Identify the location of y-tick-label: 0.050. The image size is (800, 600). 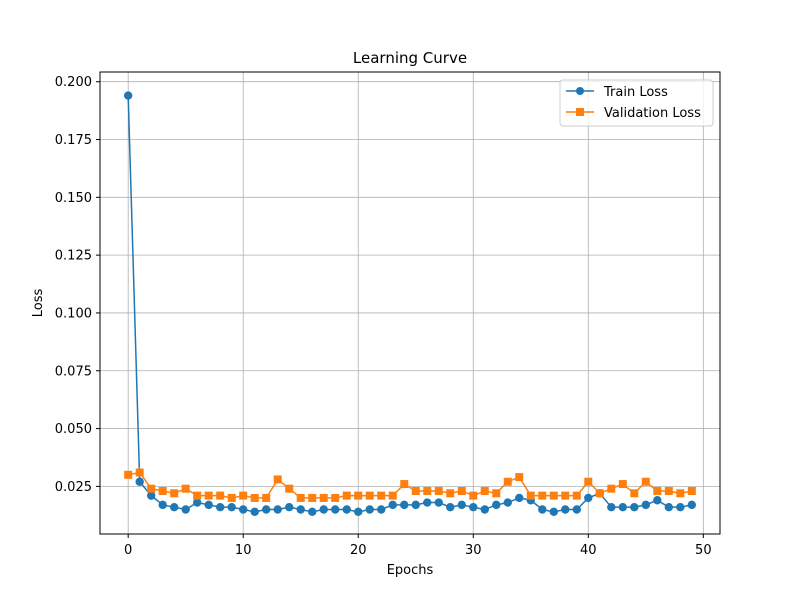
(73, 429).